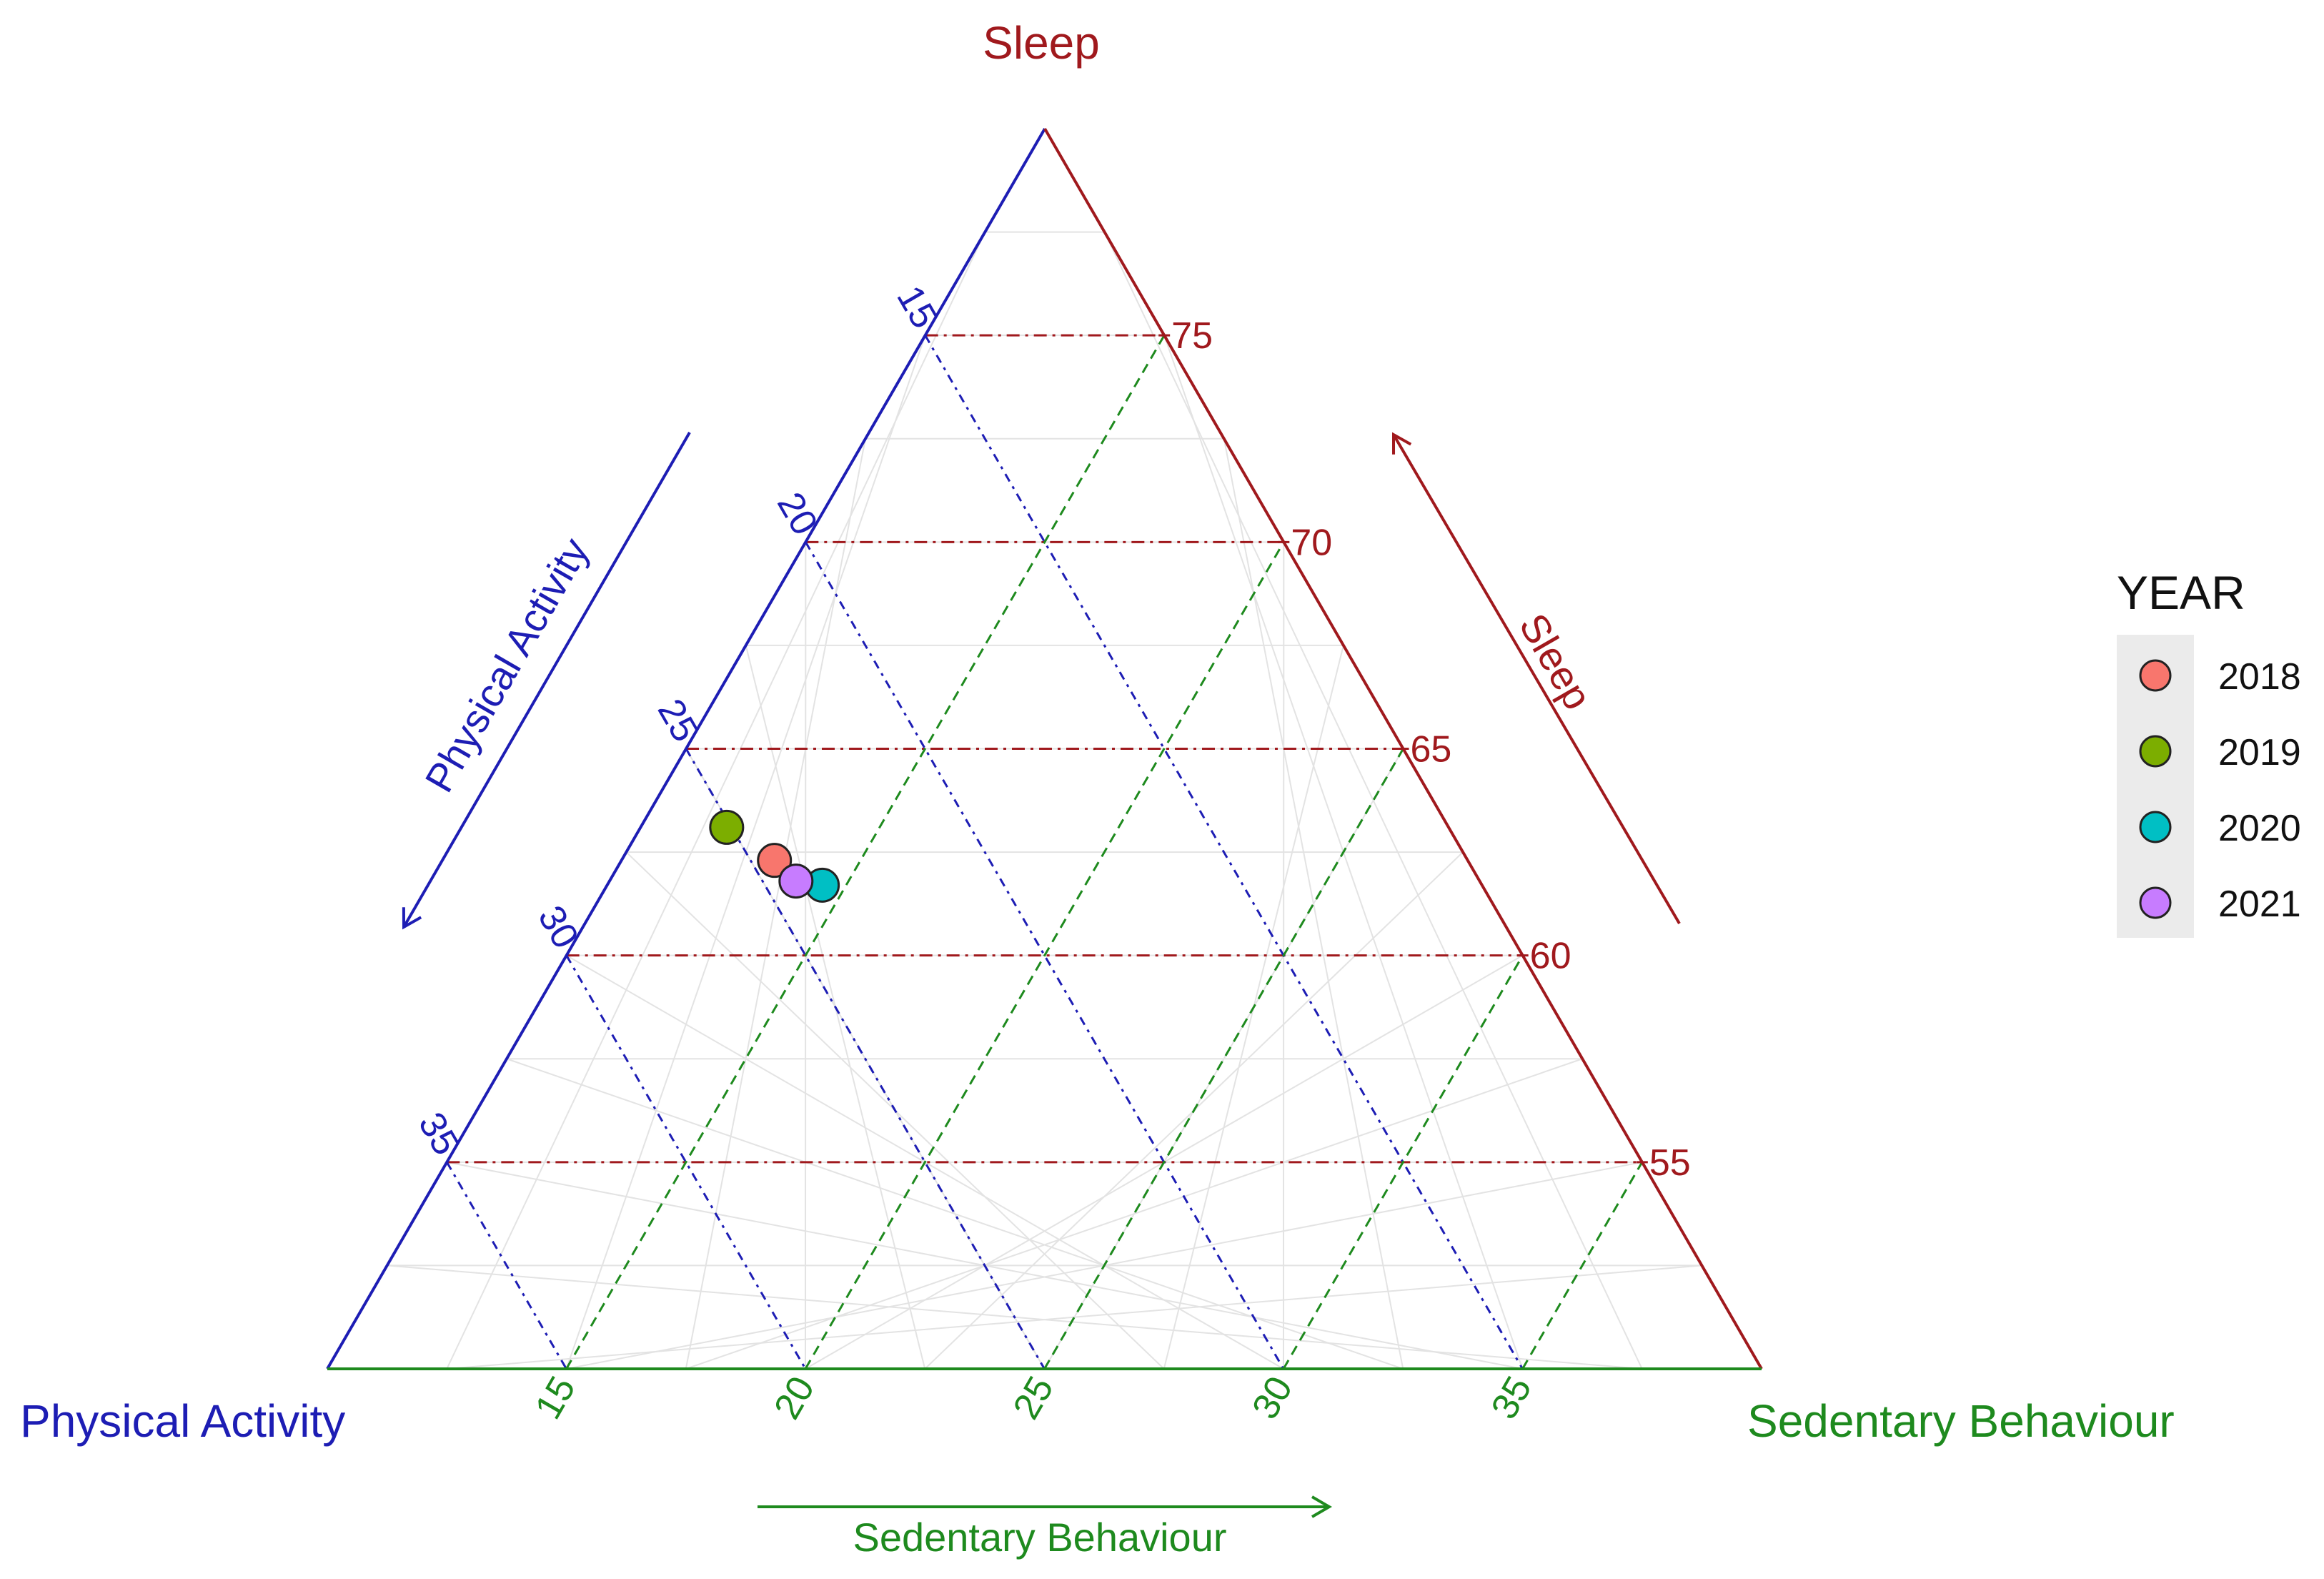 The width and height of the screenshot is (2324, 1579). I want to click on physical-activity-tick-label: 20, so click(797, 513).